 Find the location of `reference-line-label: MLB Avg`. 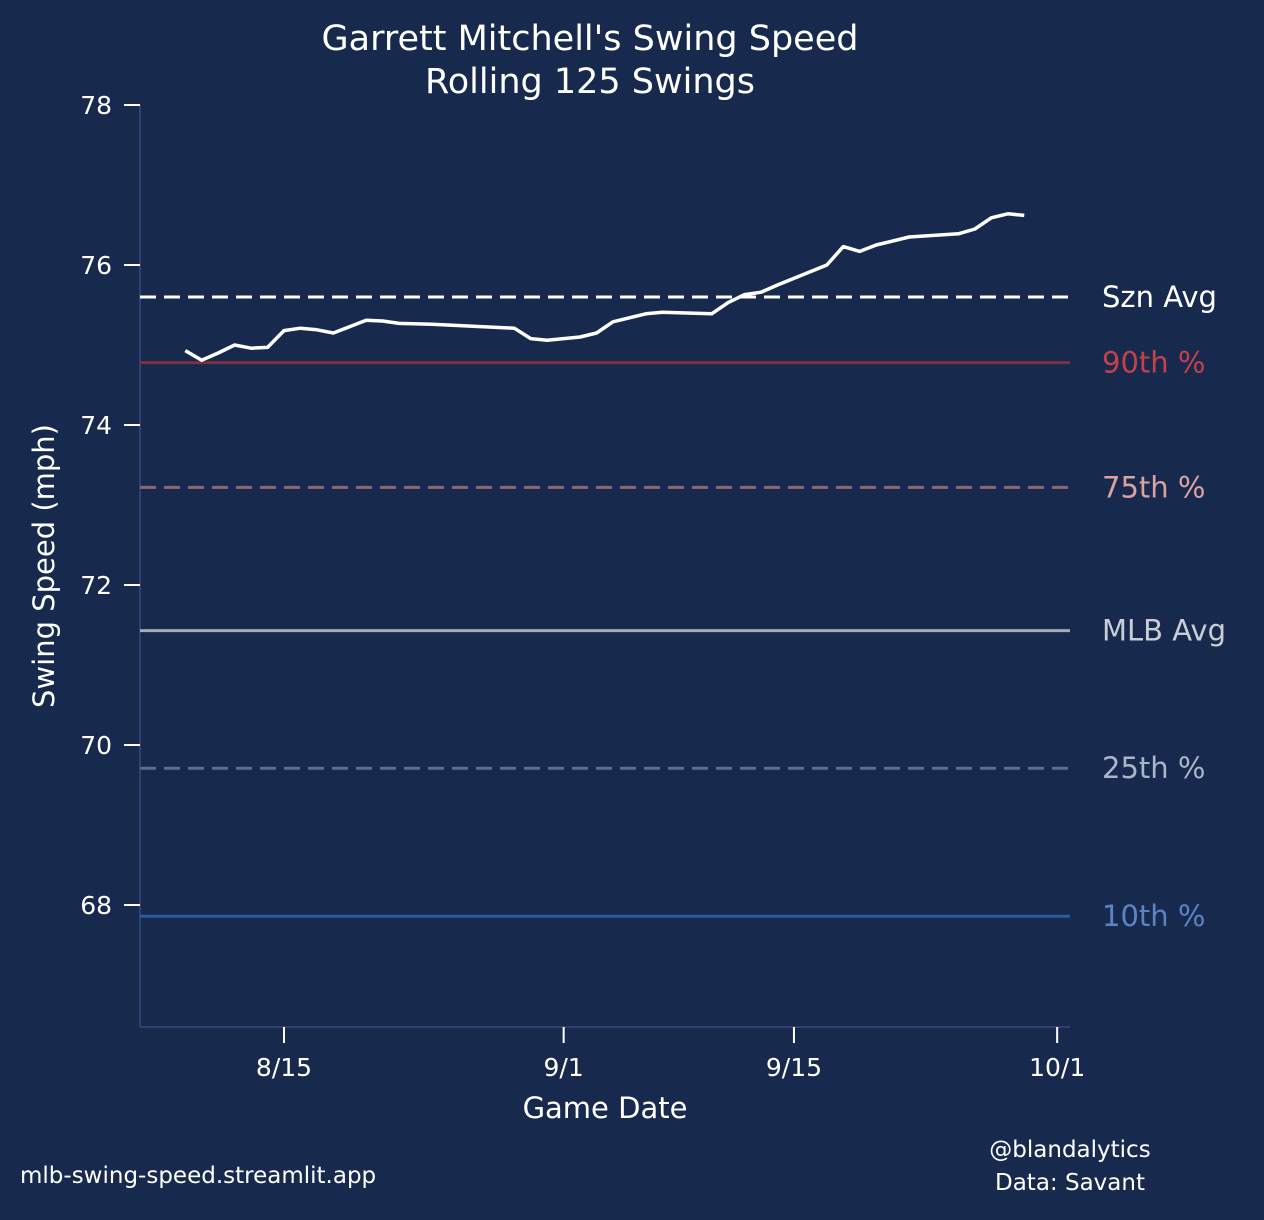

reference-line-label: MLB Avg is located at coordinates (1164, 631).